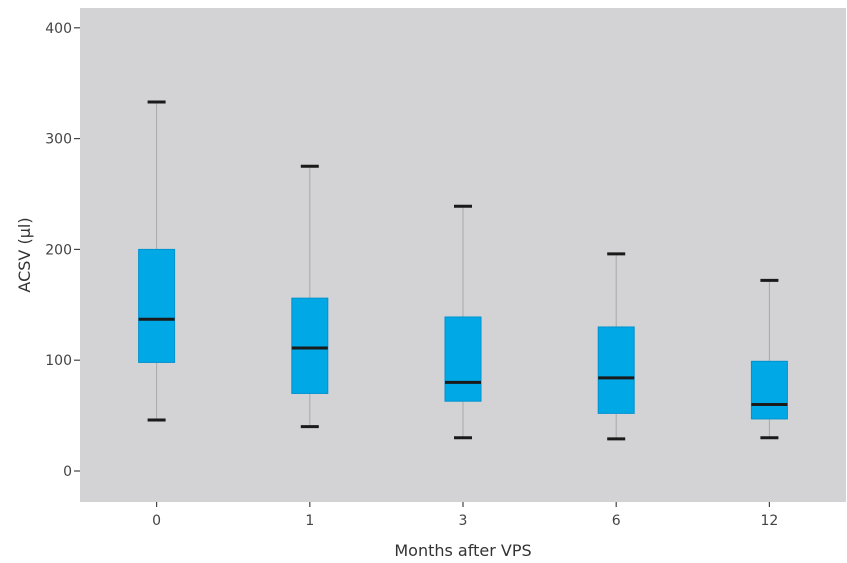 Image resolution: width=847 pixels, height=563 pixels. Describe the element at coordinates (58, 29) in the screenshot. I see `y-tick-label: 400` at that location.